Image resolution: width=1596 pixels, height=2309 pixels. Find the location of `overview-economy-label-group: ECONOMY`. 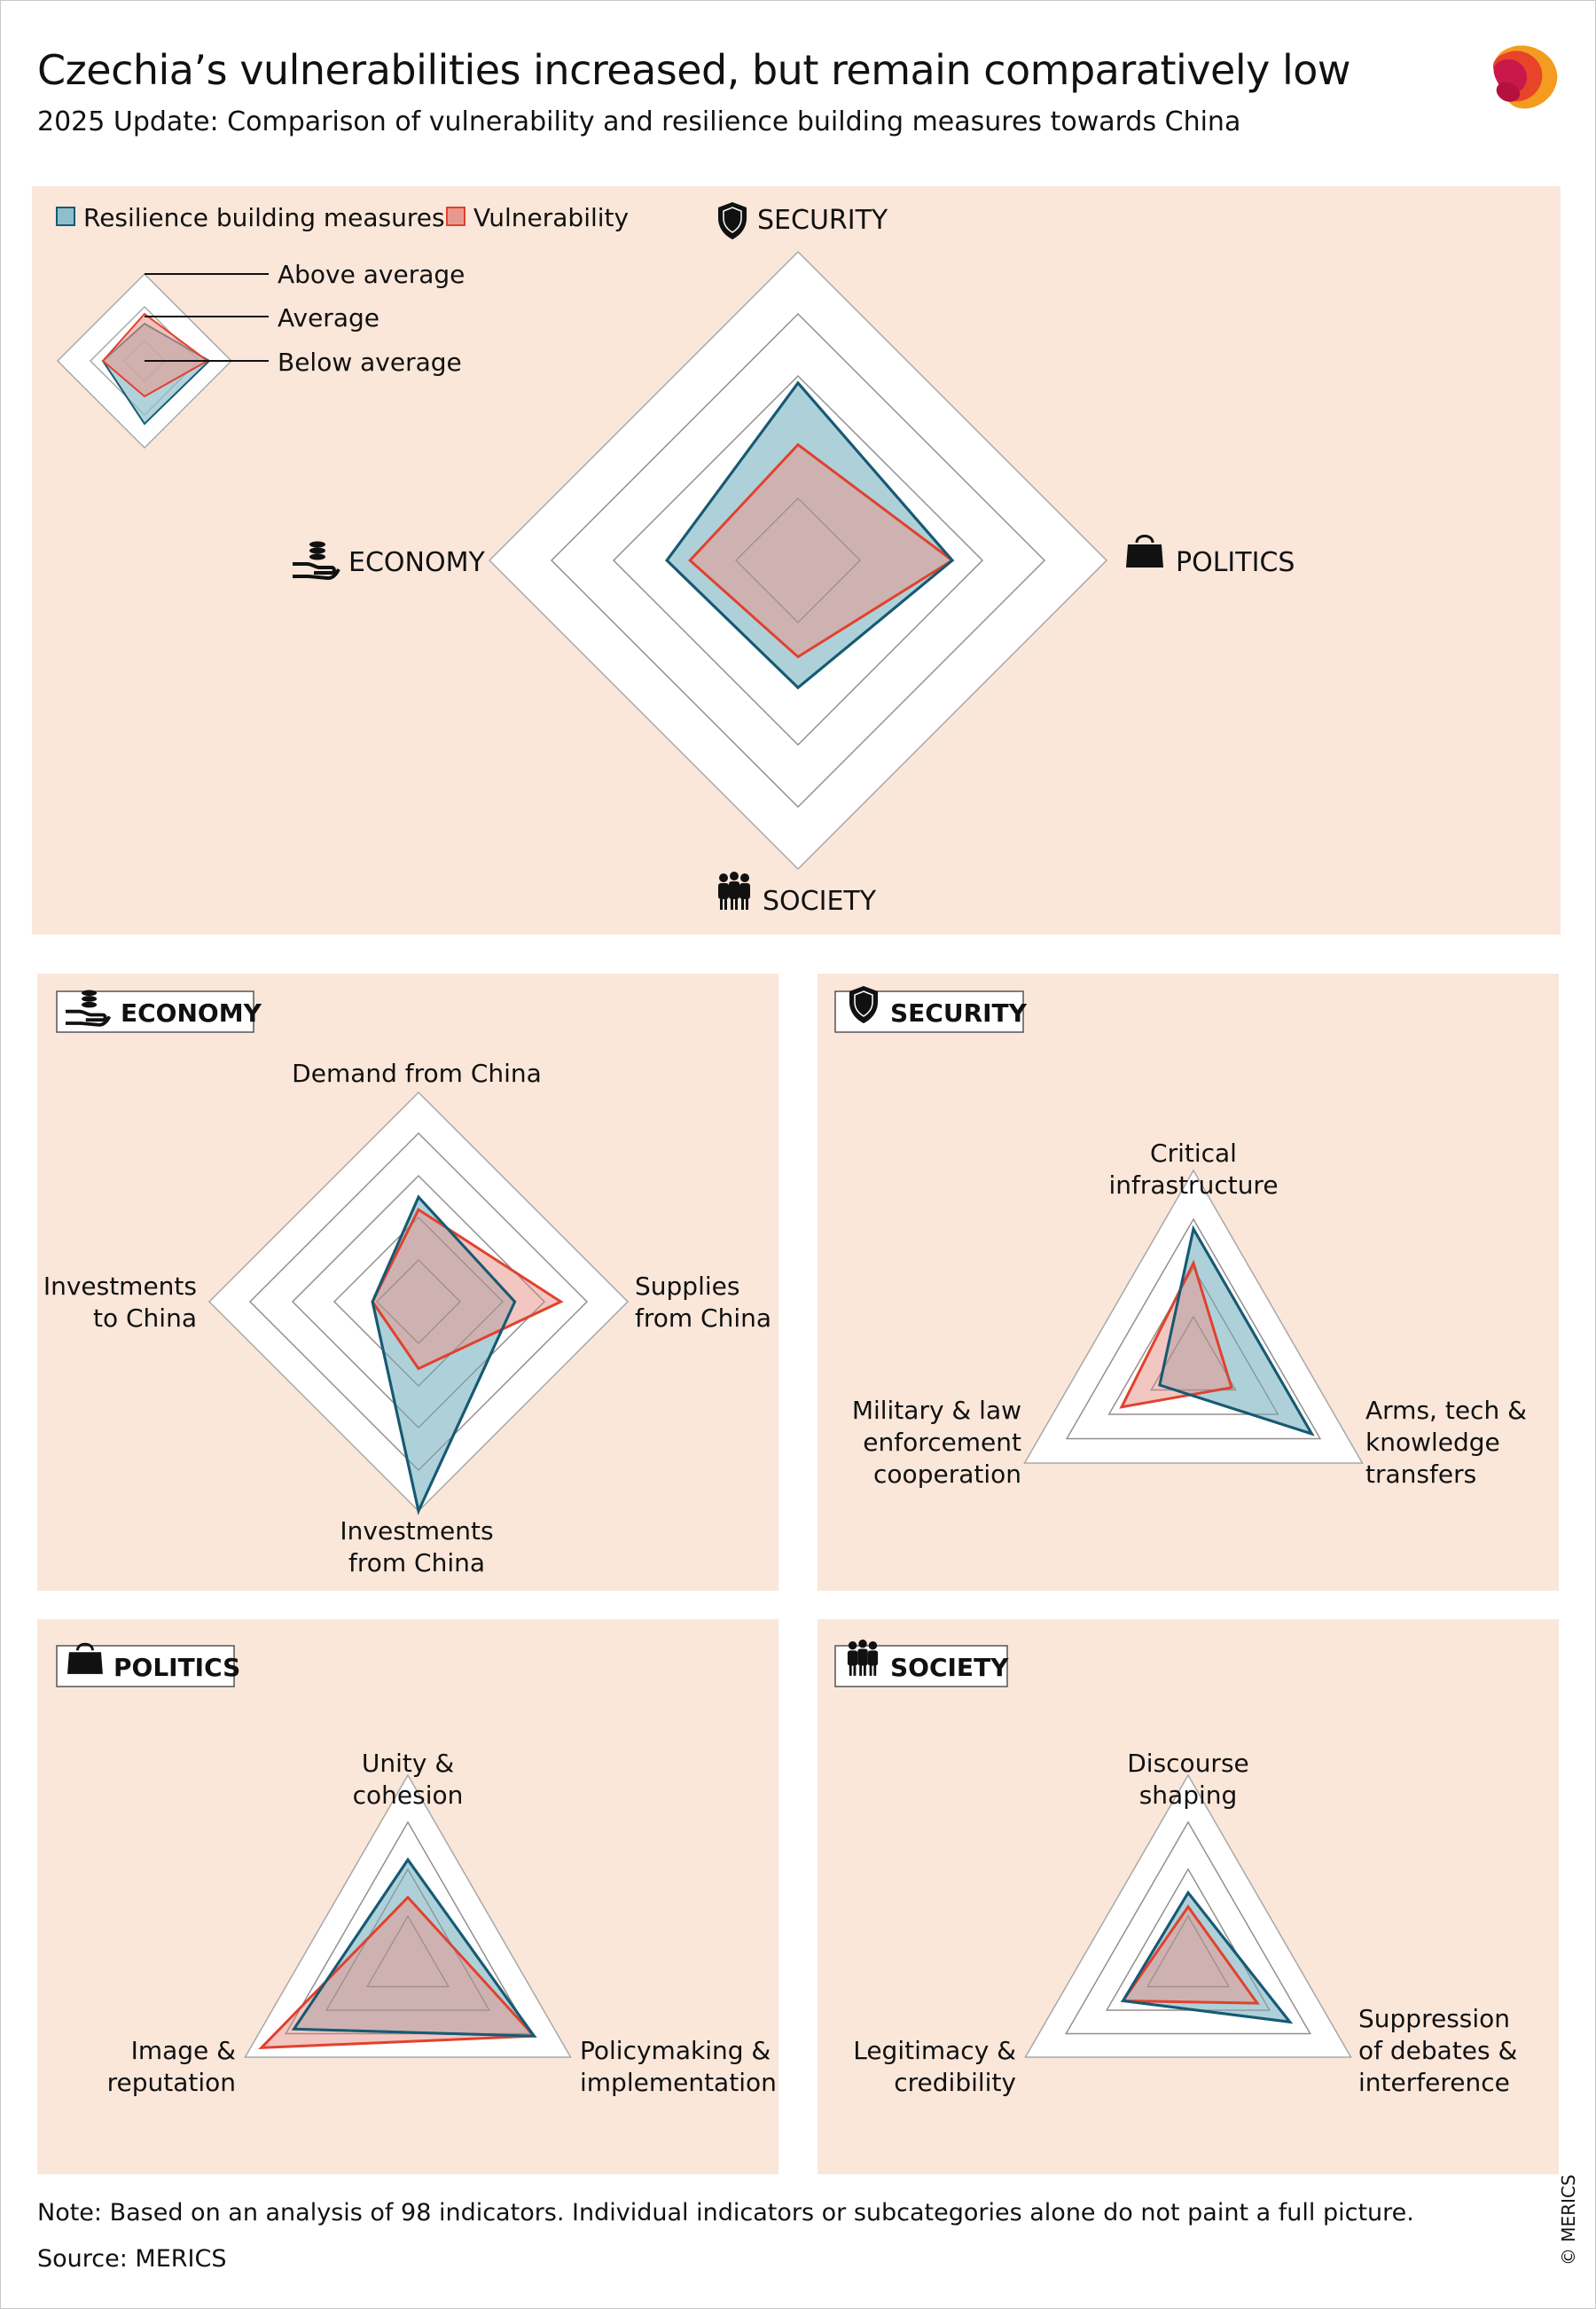

overview-economy-label-group: ECONOMY is located at coordinates (389, 561).